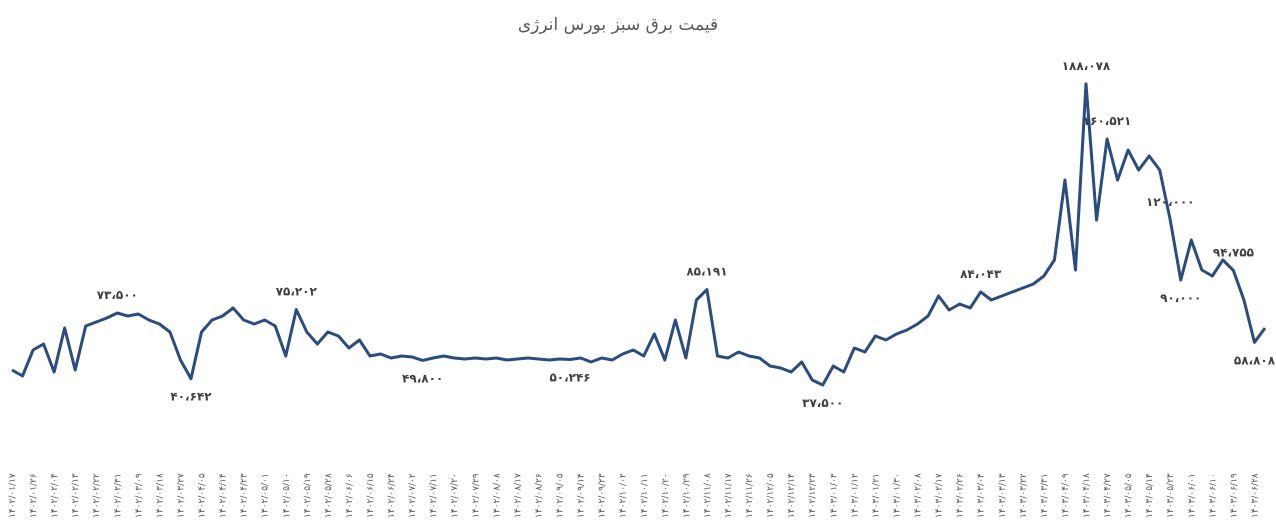 The height and width of the screenshot is (528, 1276). What do you see at coordinates (1108, 495) in the screenshot?
I see `x-tick-label: ۱۴۰۳/۰۴/۲۷` at bounding box center [1108, 495].